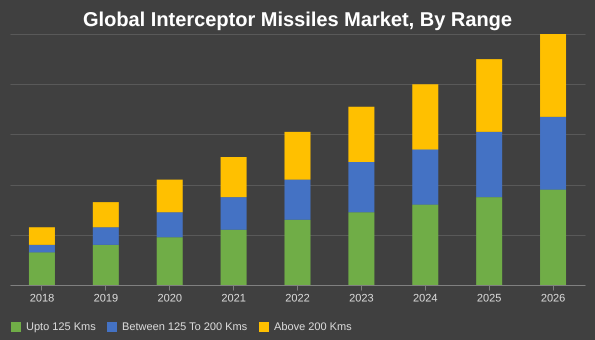 This screenshot has width=595, height=340. What do you see at coordinates (106, 298) in the screenshot?
I see `x-tick-label: 2019` at bounding box center [106, 298].